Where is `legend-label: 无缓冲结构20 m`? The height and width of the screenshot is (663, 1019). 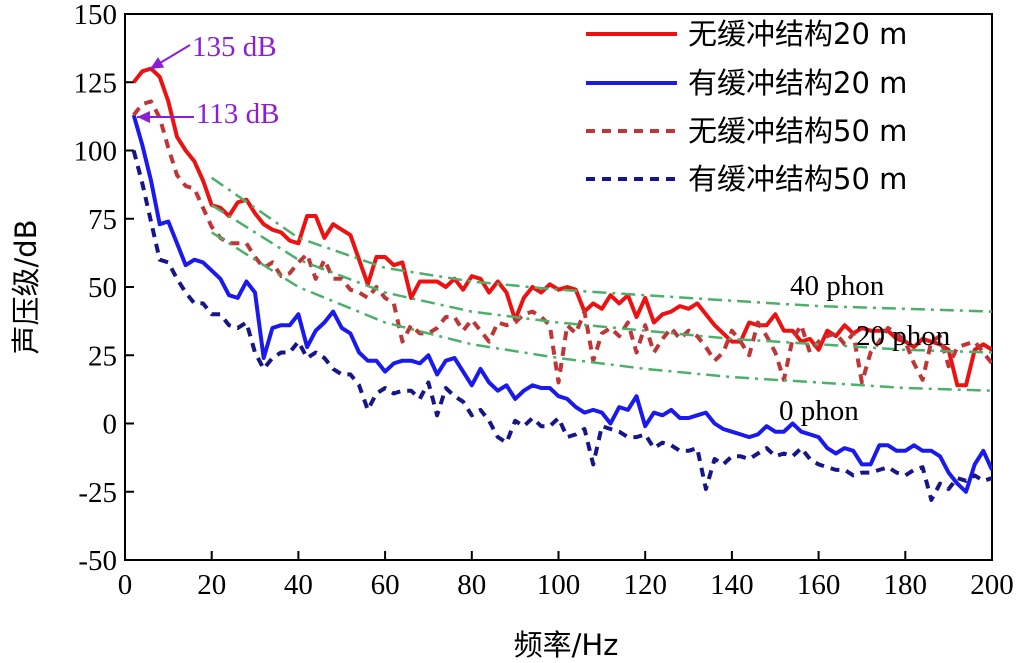 legend-label: 无缓冲结构20 m is located at coordinates (797, 34).